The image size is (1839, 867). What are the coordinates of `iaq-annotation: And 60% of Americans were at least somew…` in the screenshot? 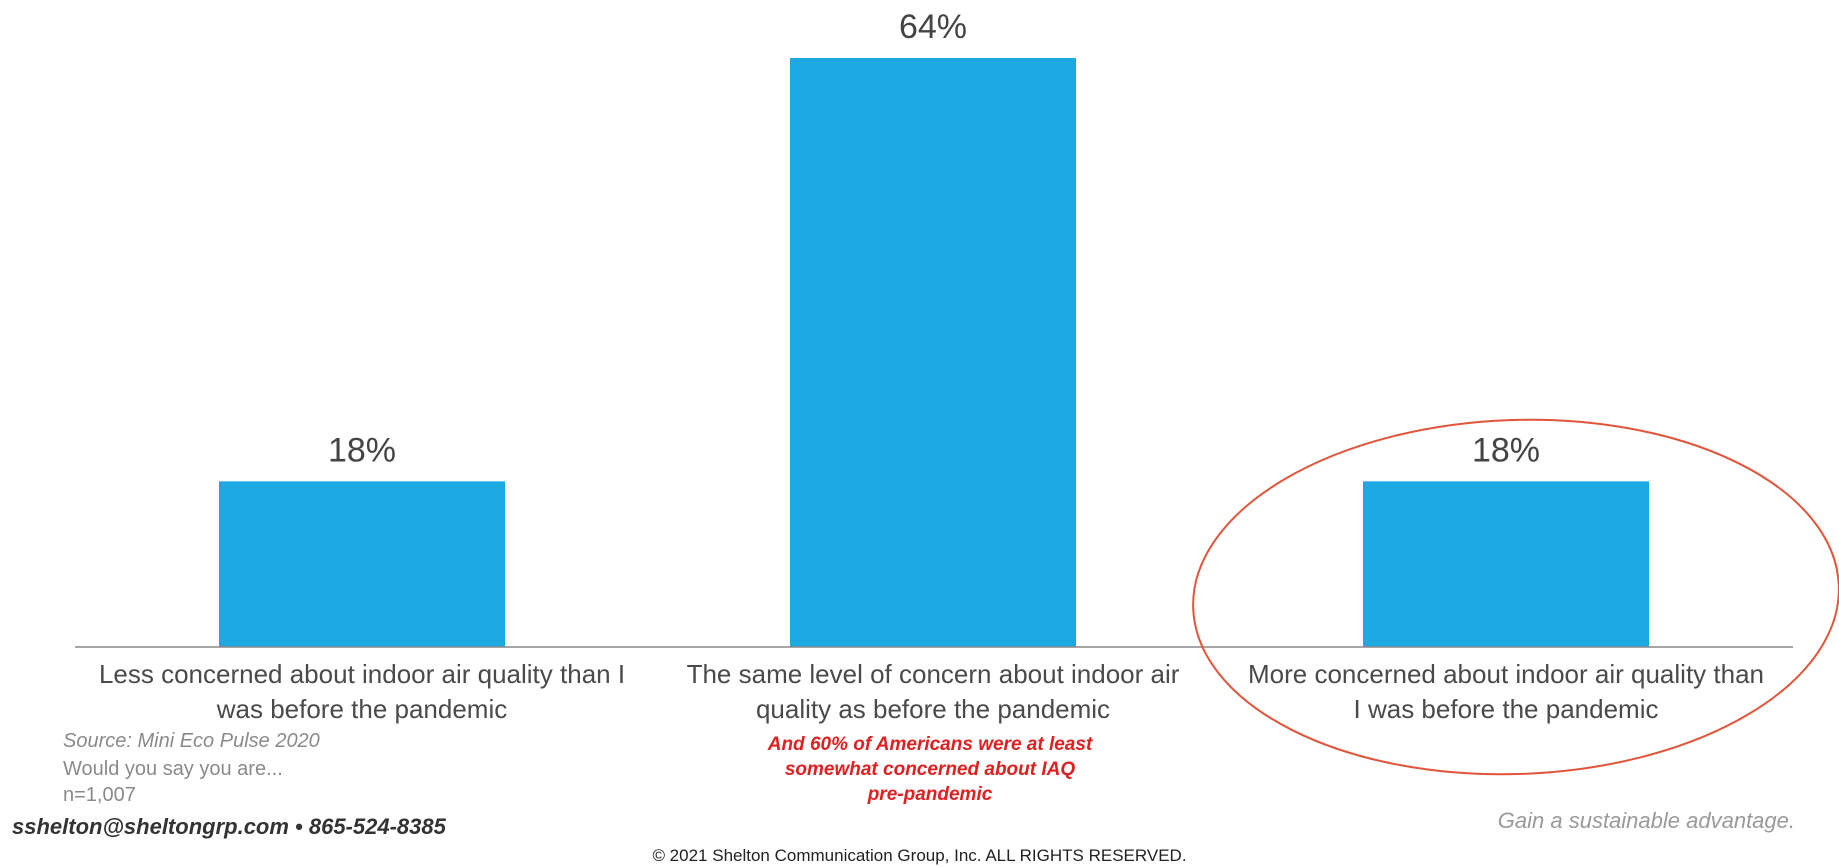 It's located at (930, 769).